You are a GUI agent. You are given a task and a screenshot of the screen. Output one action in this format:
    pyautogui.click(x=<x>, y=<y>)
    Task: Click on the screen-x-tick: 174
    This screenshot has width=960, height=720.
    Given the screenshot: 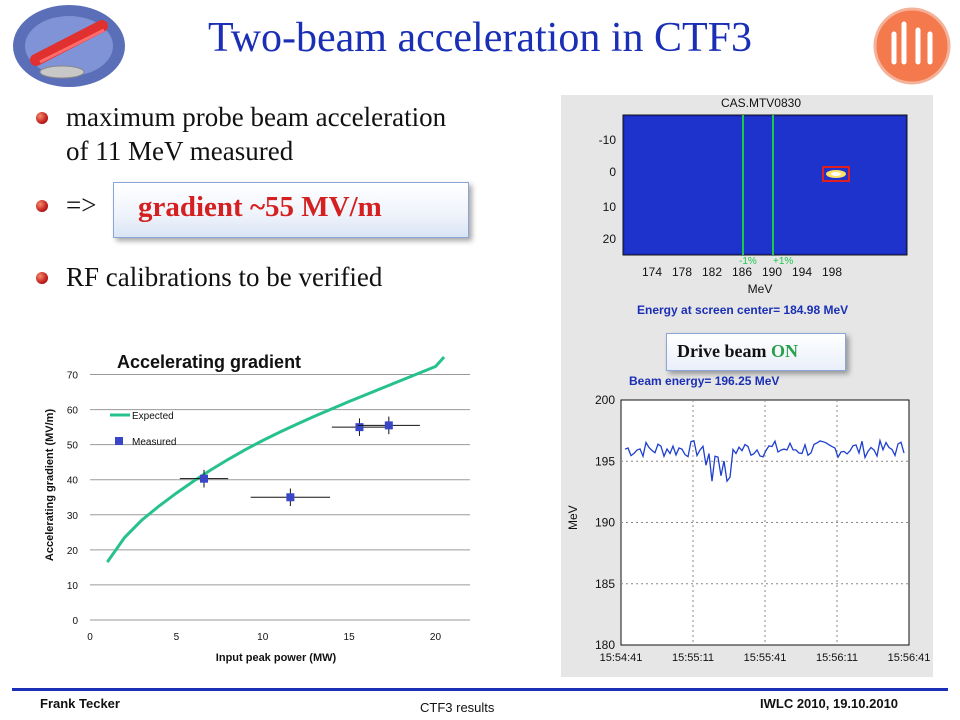 What is the action you would take?
    pyautogui.click(x=652, y=272)
    